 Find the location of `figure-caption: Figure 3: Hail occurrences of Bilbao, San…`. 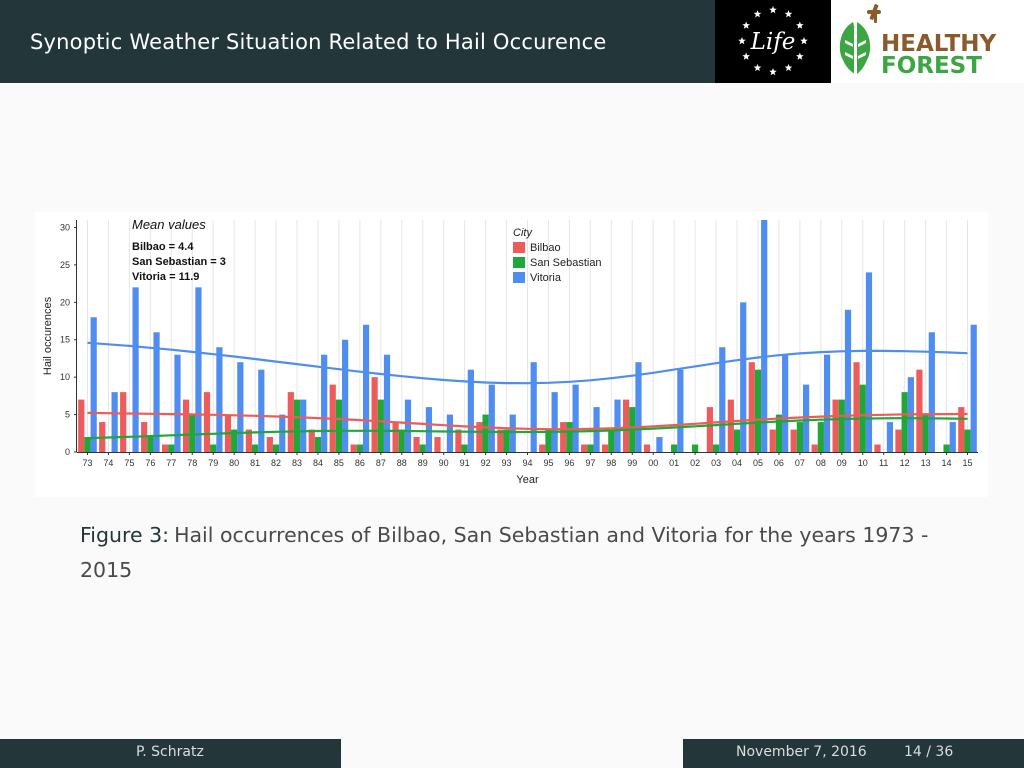

figure-caption: Figure 3: Hail occurrences of Bilbao, San… is located at coordinates (520, 553).